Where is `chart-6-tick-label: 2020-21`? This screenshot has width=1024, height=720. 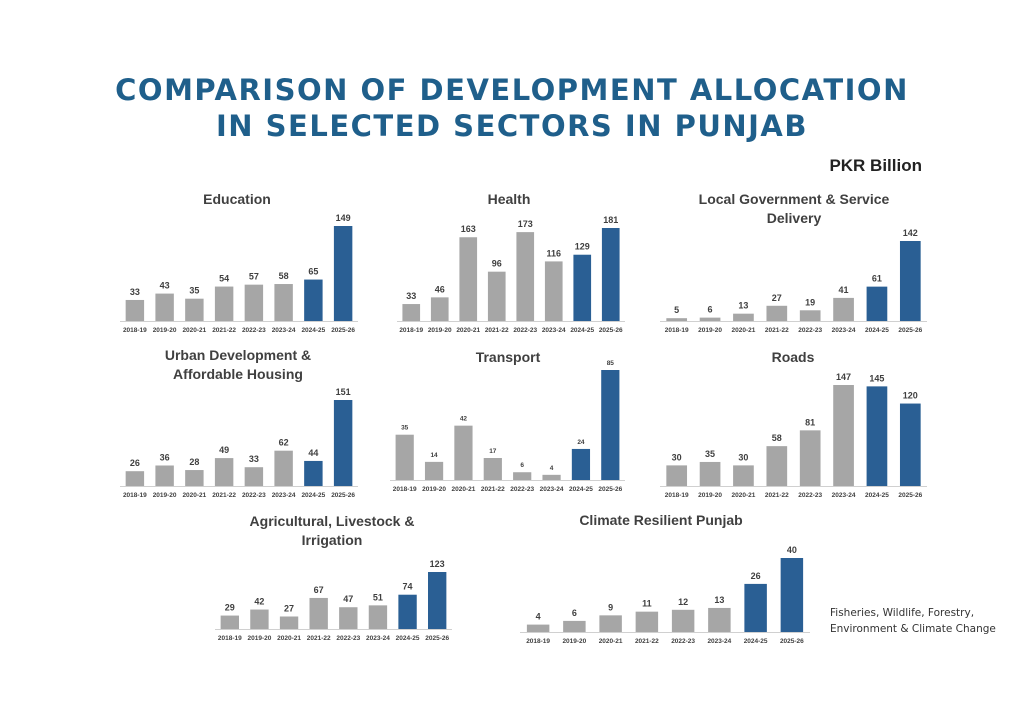 chart-6-tick-label: 2020-21 is located at coordinates (744, 495).